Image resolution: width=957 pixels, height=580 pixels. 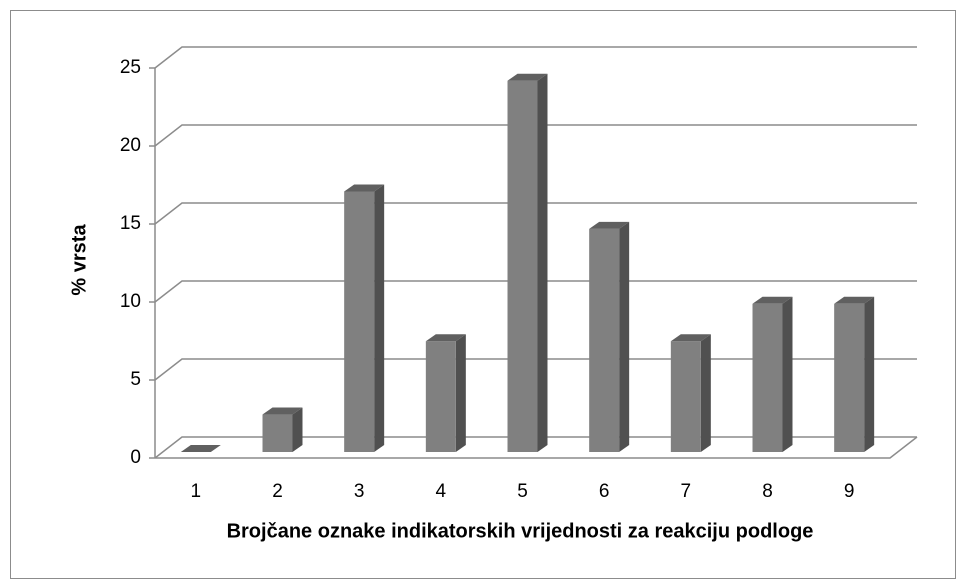 What do you see at coordinates (604, 491) in the screenshot?
I see `x-tick-label: 6` at bounding box center [604, 491].